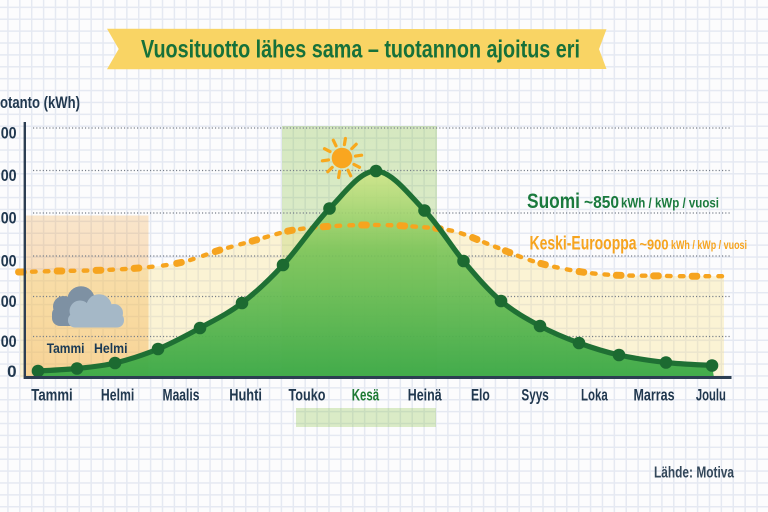  What do you see at coordinates (583, 244) in the screenshot?
I see `svg-text: Keski-Eurooppa` at bounding box center [583, 244].